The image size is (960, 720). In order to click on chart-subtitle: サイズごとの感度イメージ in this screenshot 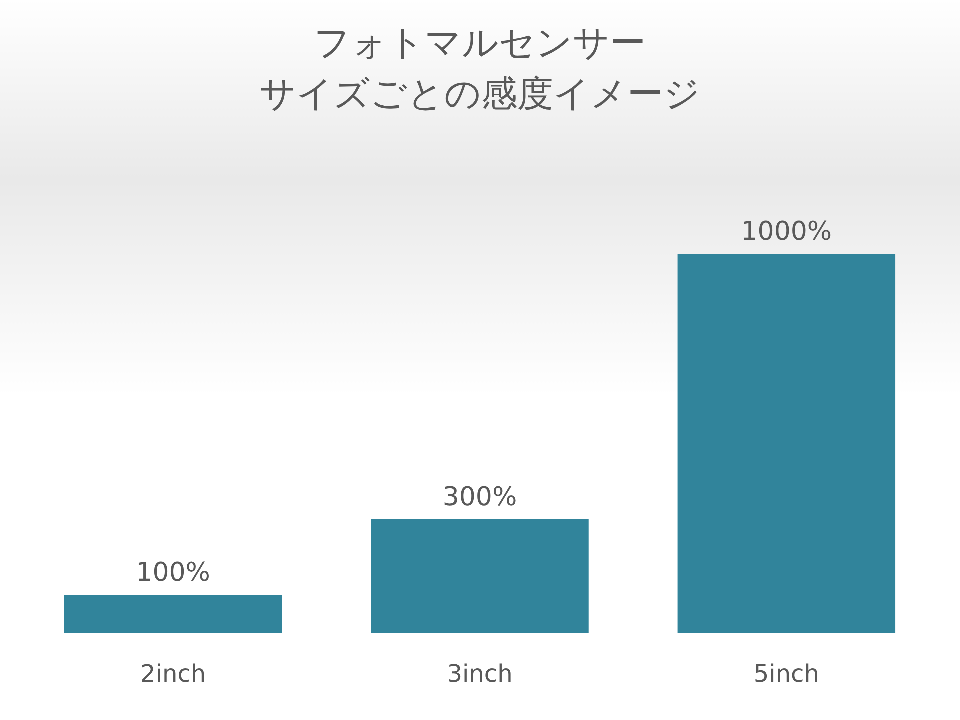, I will do `click(480, 95)`.